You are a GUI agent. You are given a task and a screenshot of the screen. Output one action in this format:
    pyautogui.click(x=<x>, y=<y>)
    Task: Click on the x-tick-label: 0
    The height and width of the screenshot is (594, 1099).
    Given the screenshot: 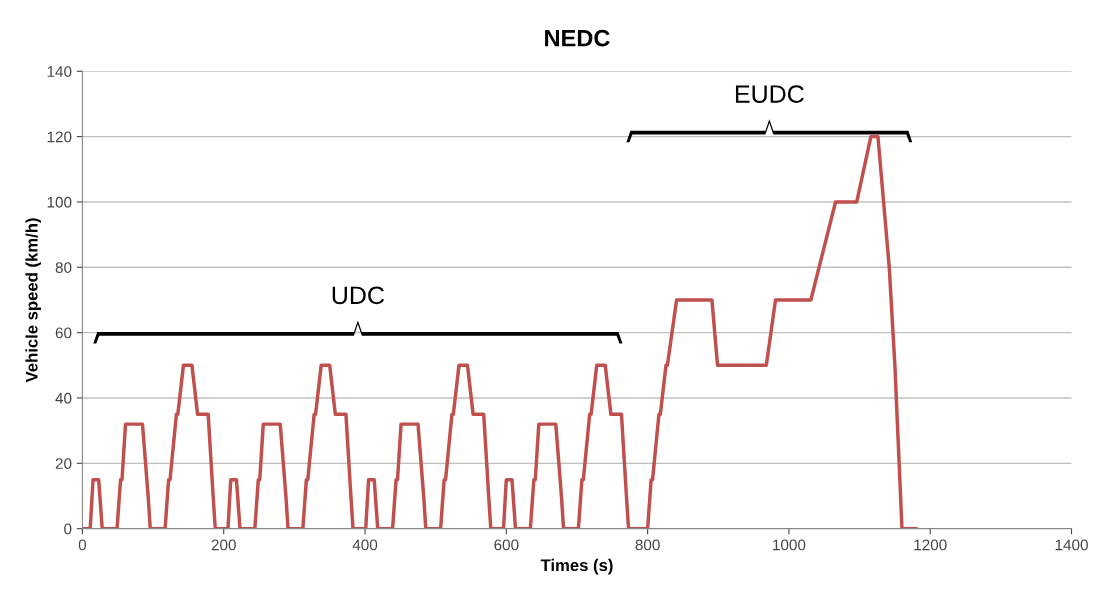 What is the action you would take?
    pyautogui.click(x=82, y=545)
    